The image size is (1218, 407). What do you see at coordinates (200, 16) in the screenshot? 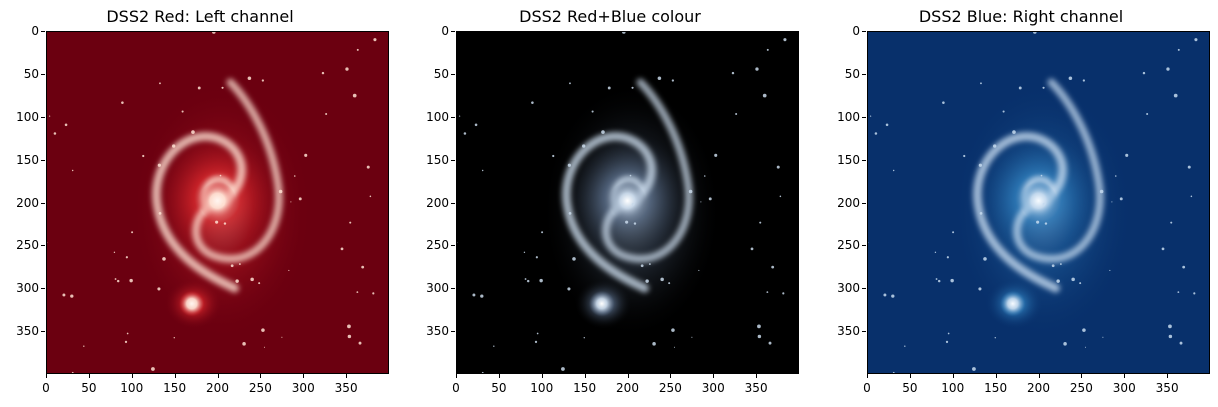
I see `panel-title: DSS2 Red: Left channel` at bounding box center [200, 16].